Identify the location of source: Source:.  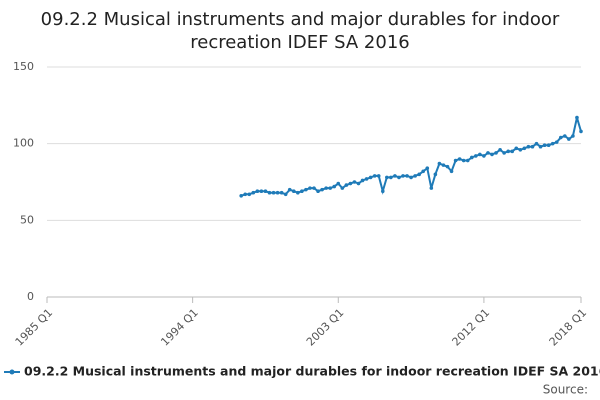
(565, 390).